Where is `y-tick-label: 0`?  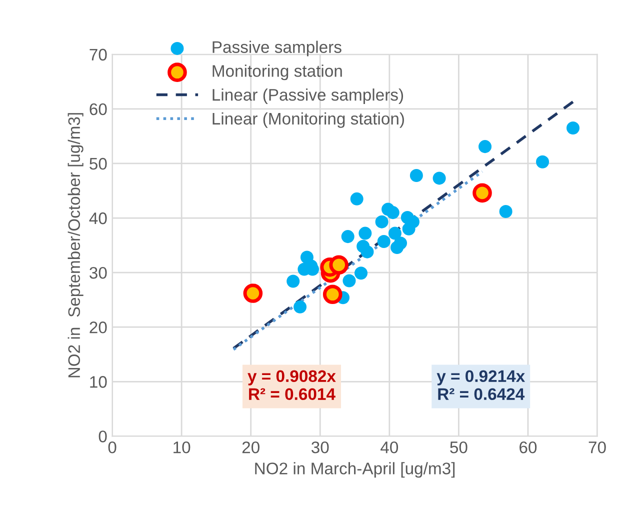 y-tick-label: 0 is located at coordinates (102, 436).